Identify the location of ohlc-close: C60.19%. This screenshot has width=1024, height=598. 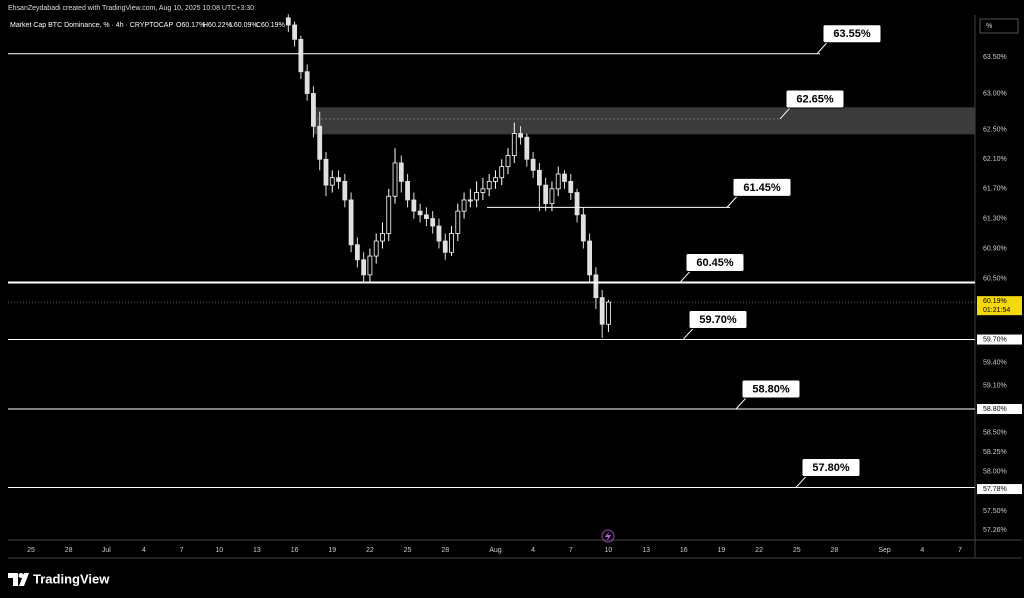
(270, 25).